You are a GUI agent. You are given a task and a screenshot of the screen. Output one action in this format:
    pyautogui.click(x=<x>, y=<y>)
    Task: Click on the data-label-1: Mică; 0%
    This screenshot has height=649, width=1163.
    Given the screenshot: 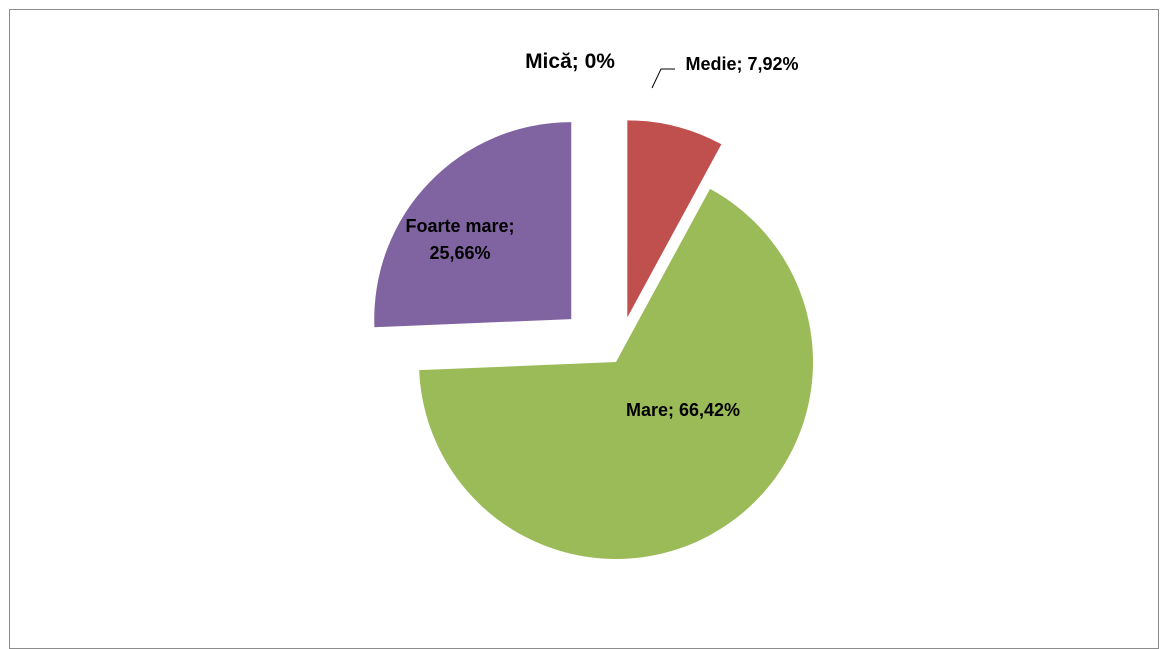 What is the action you would take?
    pyautogui.click(x=570, y=61)
    